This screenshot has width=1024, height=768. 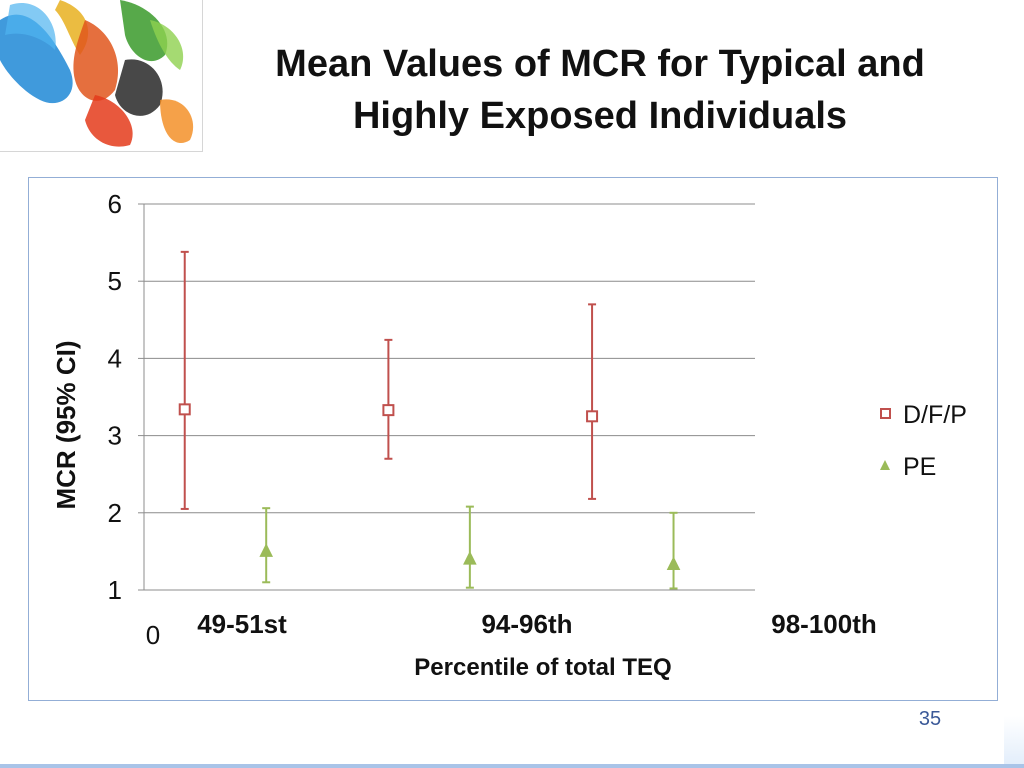 I want to click on y-tick-label: 1, so click(x=115, y=590).